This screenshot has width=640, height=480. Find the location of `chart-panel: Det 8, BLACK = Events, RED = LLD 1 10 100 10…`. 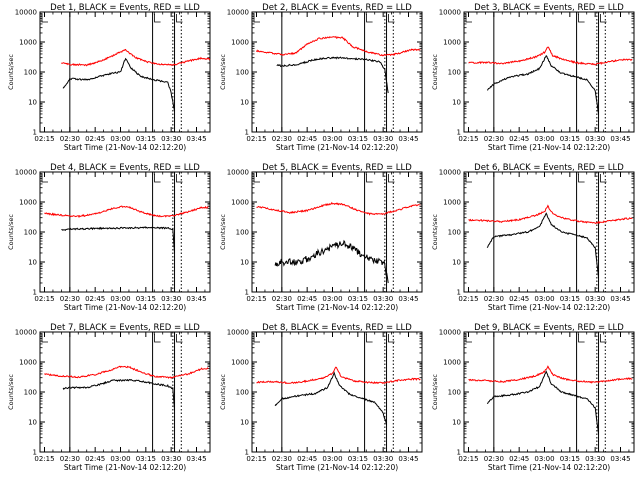

chart-panel: Det 8, BLACK = Events, RED = LLD 1 10 100 10… is located at coordinates (321, 397).